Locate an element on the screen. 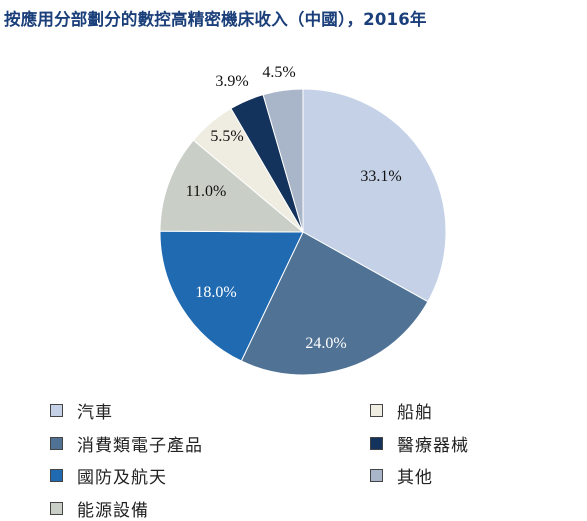 The image size is (587, 521). legend-item: 國防及航天 is located at coordinates (108, 476).